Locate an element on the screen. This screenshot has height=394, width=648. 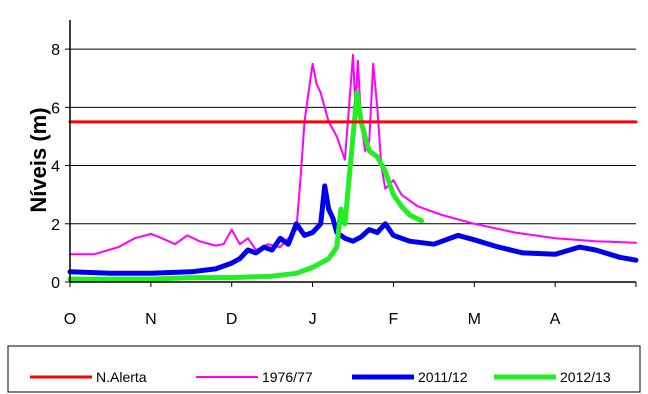
legend: N.Alerta 1976/77 2011/12 2012/13 is located at coordinates (324, 369).